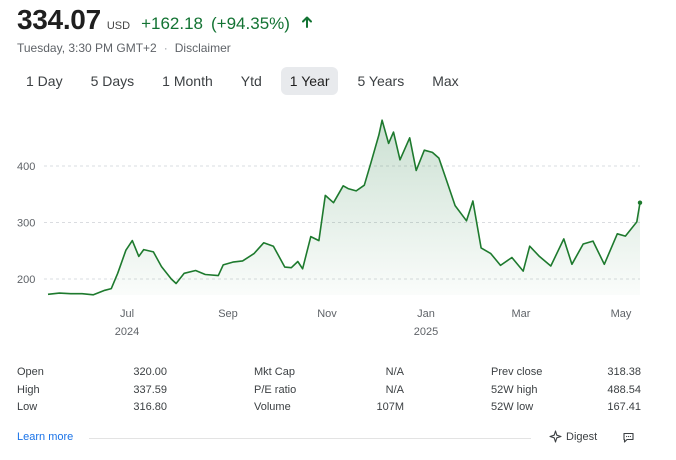 The image size is (676, 460). What do you see at coordinates (327, 314) in the screenshot?
I see `x-tick-label: Nov` at bounding box center [327, 314].